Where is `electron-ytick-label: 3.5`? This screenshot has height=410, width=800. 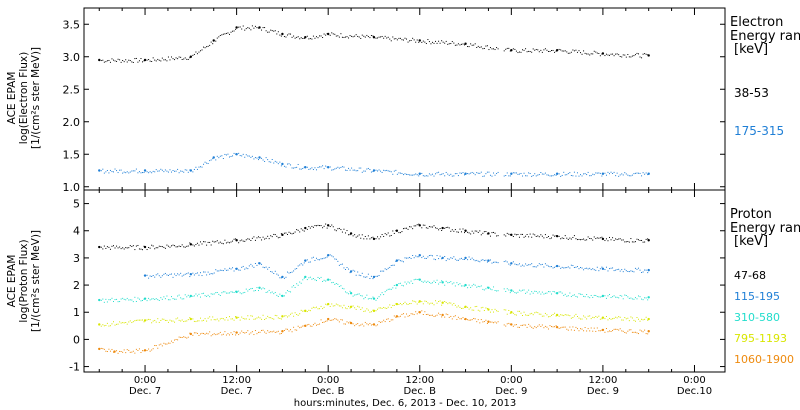 electron-ytick-label: 3.5 is located at coordinates (72, 24).